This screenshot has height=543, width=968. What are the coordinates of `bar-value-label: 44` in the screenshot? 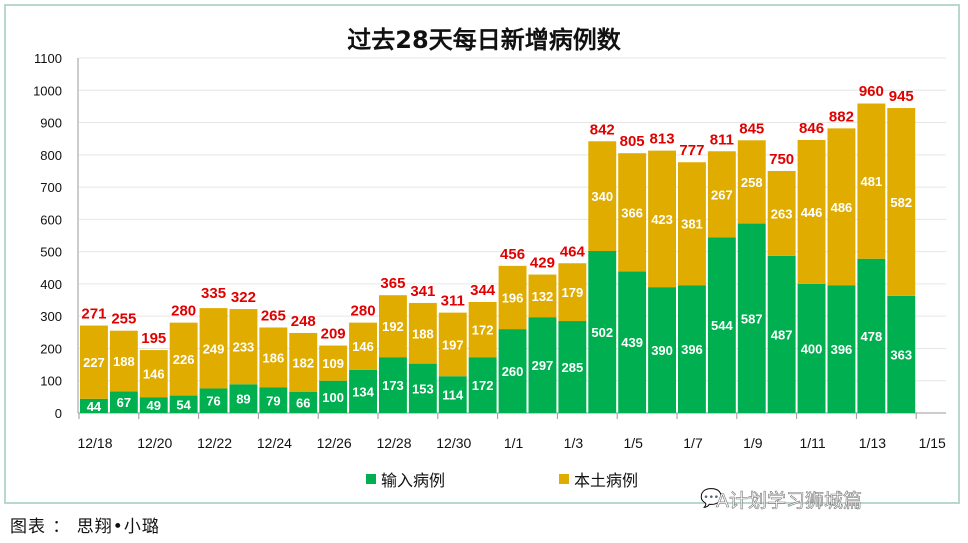 It's located at (94, 406).